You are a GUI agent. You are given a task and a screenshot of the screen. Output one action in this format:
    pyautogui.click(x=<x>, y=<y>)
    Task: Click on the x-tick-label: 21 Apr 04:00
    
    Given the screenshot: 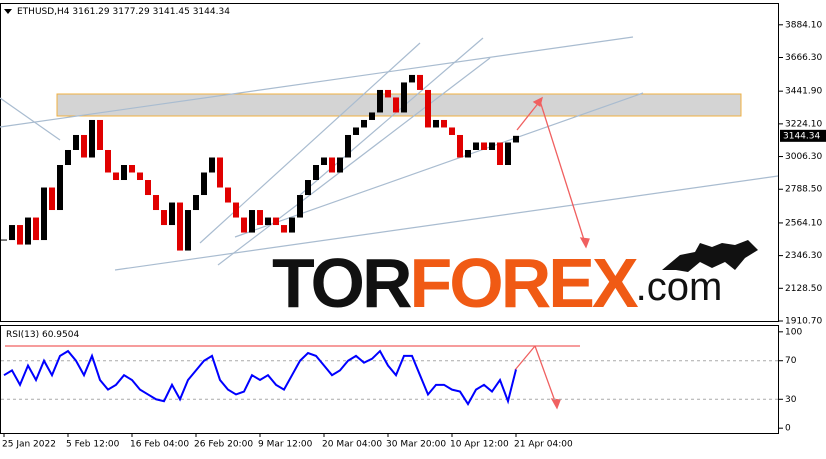 What is the action you would take?
    pyautogui.click(x=543, y=445)
    